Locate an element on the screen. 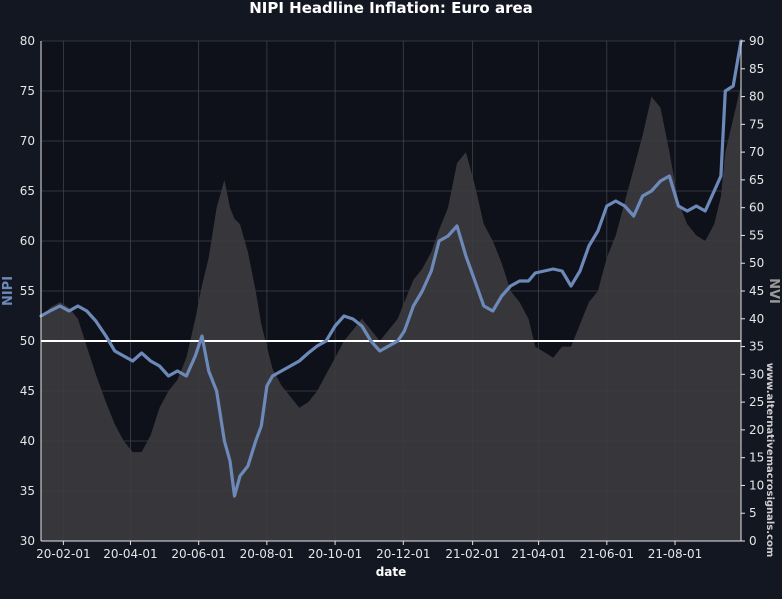 This screenshot has width=782, height=599. x-tick-label: 21-08-01 is located at coordinates (675, 554).